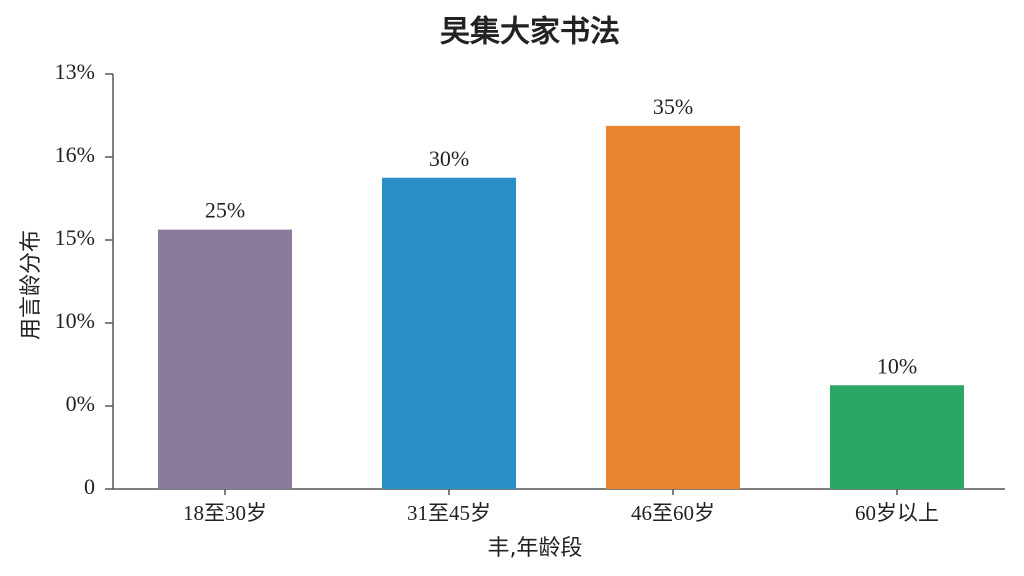 This screenshot has height=576, width=1024. I want to click on x-tick-label: 18至30岁, so click(225, 513).